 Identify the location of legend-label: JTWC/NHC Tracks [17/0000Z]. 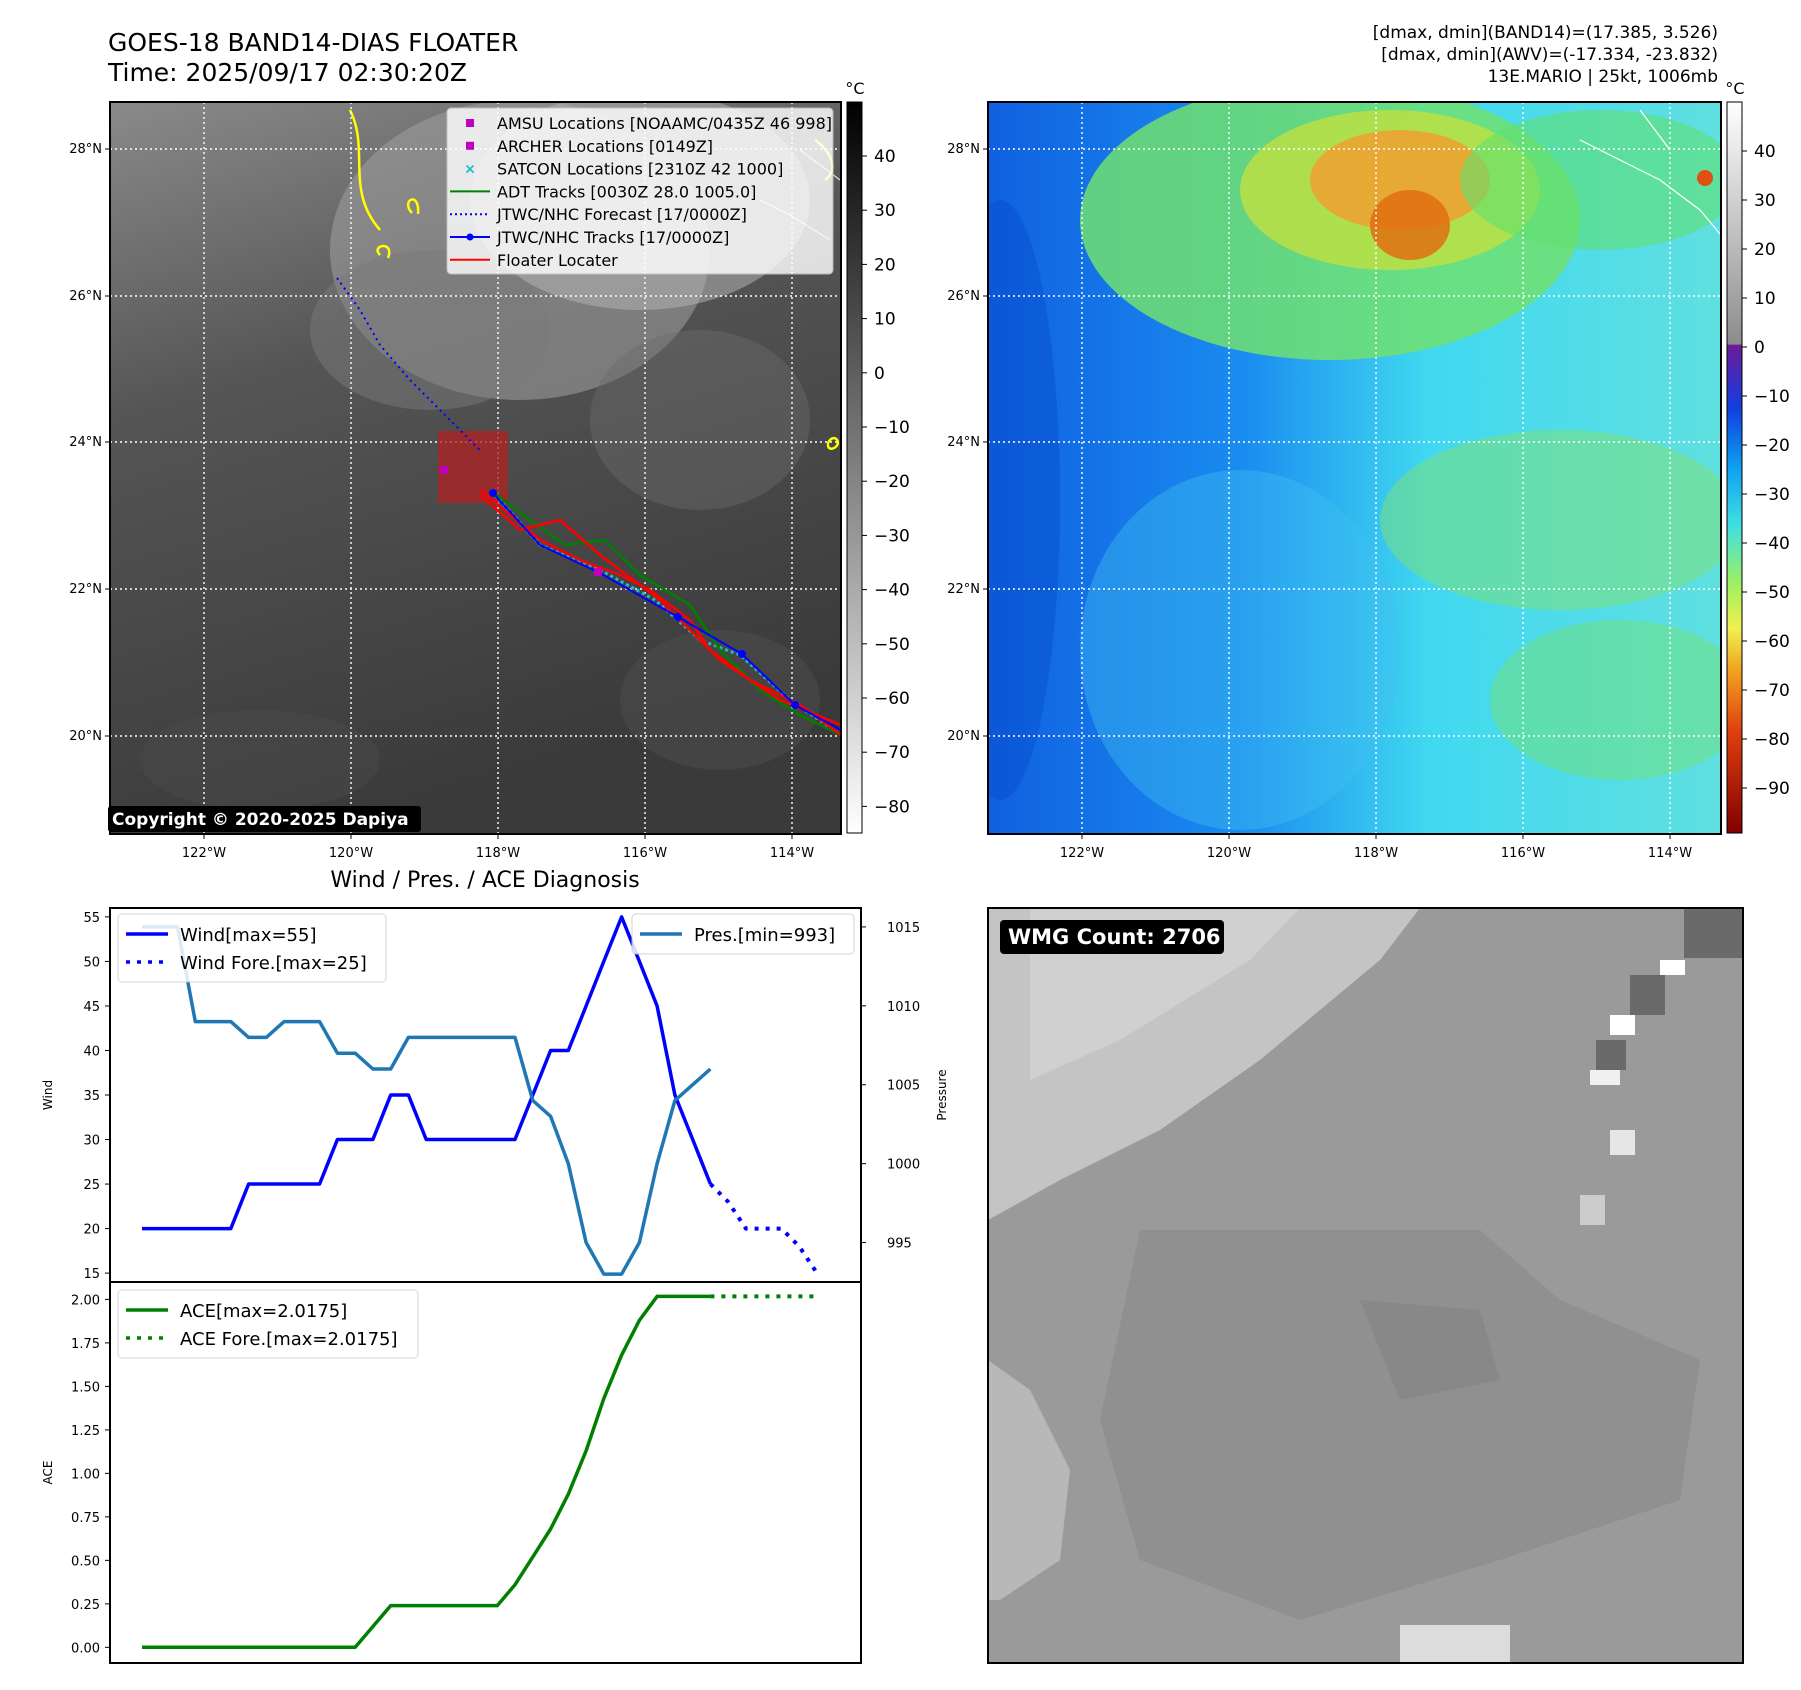
(612, 237).